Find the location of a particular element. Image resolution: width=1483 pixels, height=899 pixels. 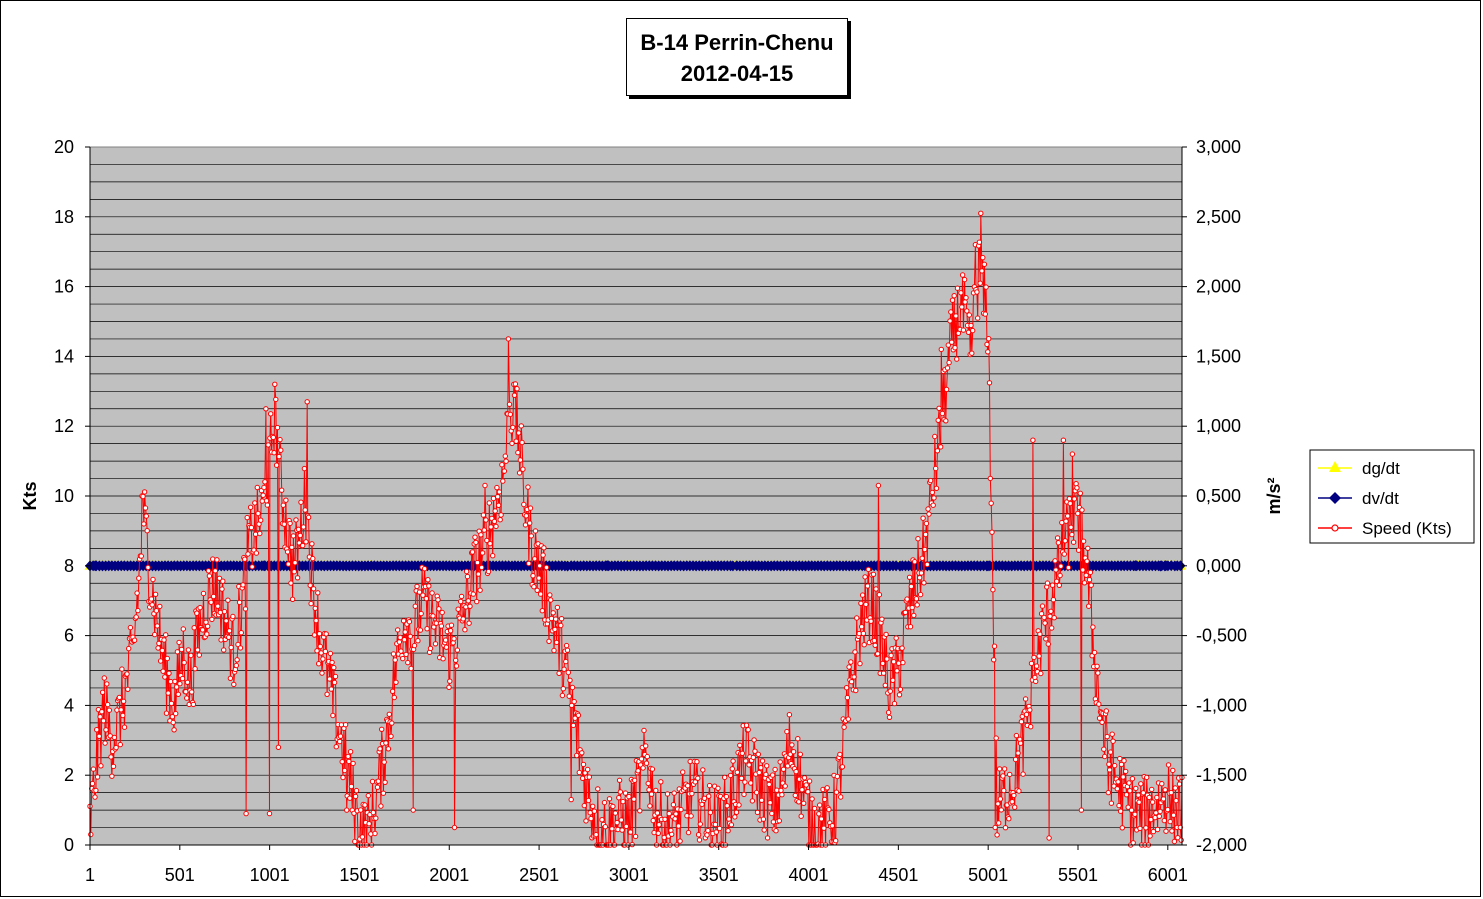

y-right-tick-label: -0,500 is located at coordinates (1221, 636).